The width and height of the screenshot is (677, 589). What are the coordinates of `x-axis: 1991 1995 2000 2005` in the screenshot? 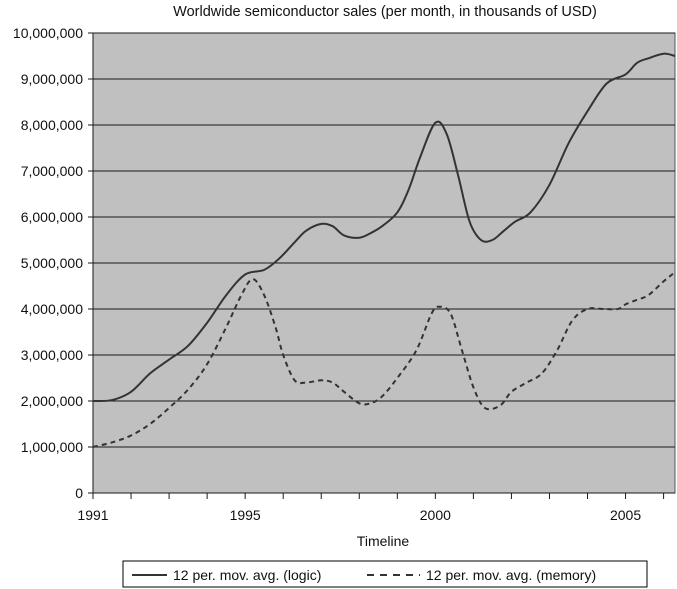 It's located at (376, 507).